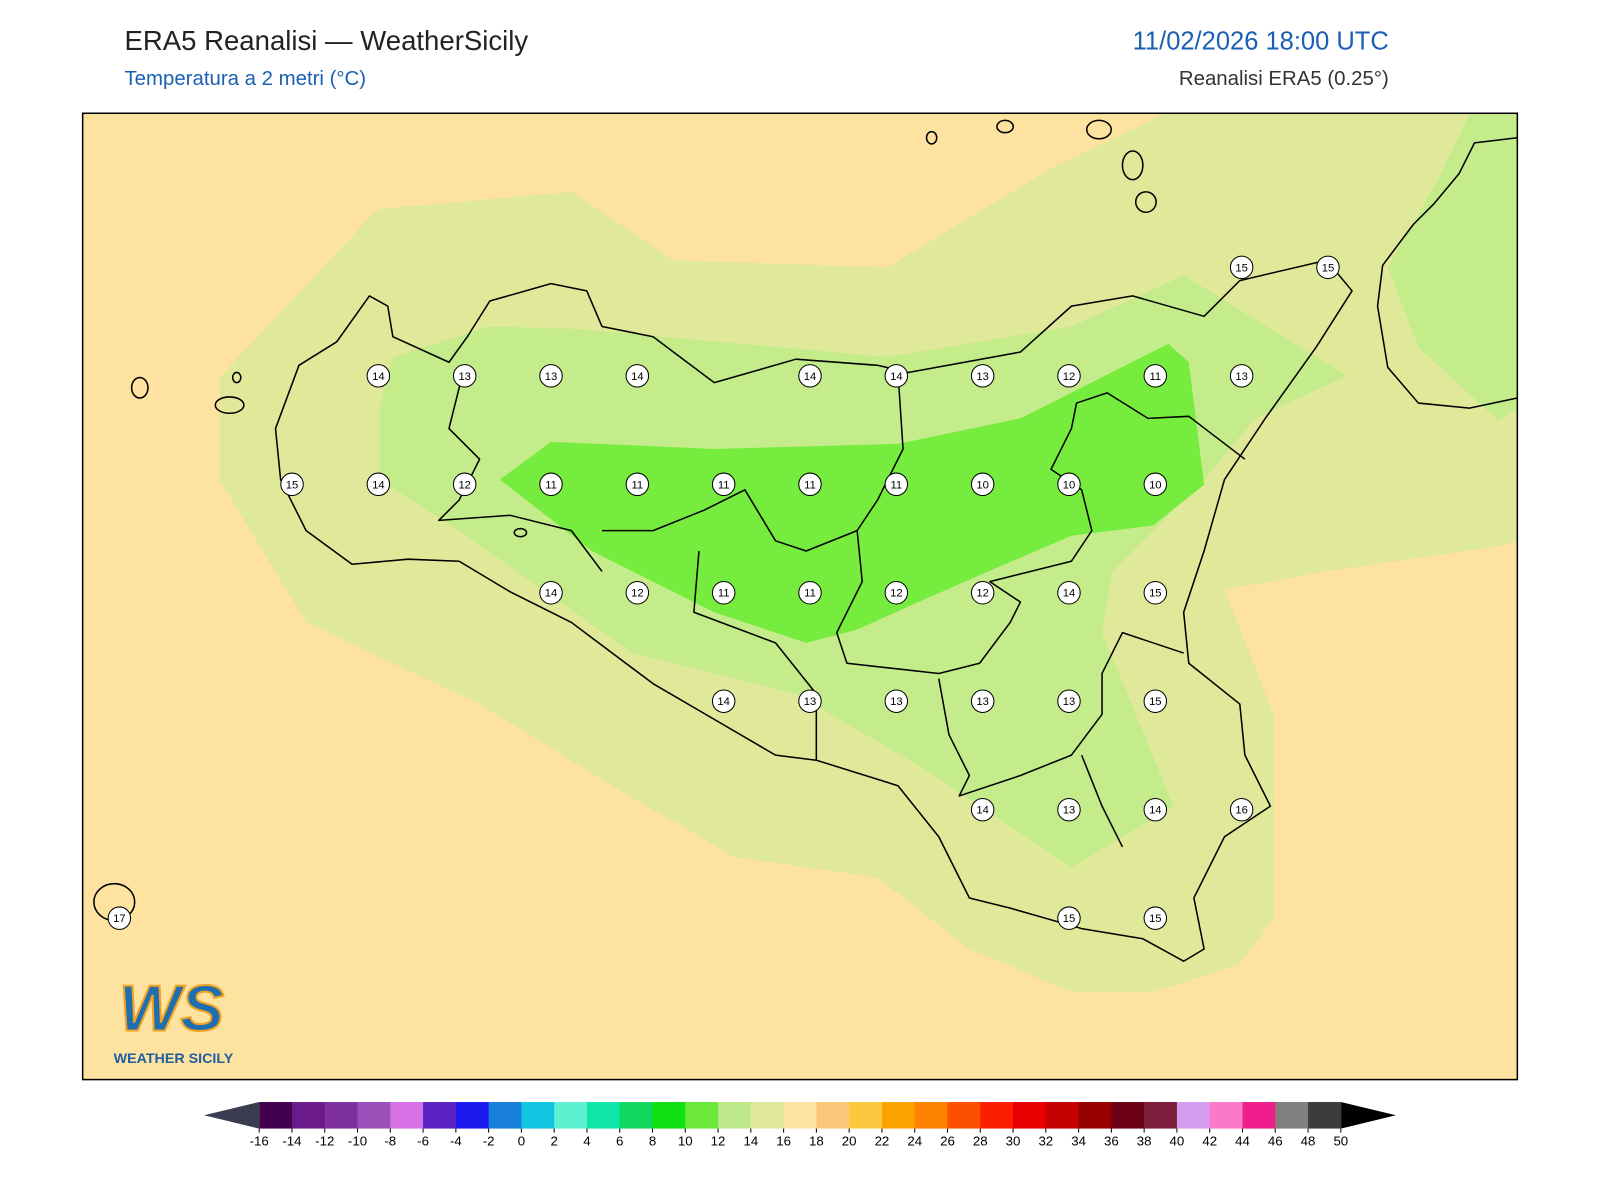 Image resolution: width=1600 pixels, height=1200 pixels. Describe the element at coordinates (980, 1140) in the screenshot. I see `colorbar-tick-label: 28` at that location.